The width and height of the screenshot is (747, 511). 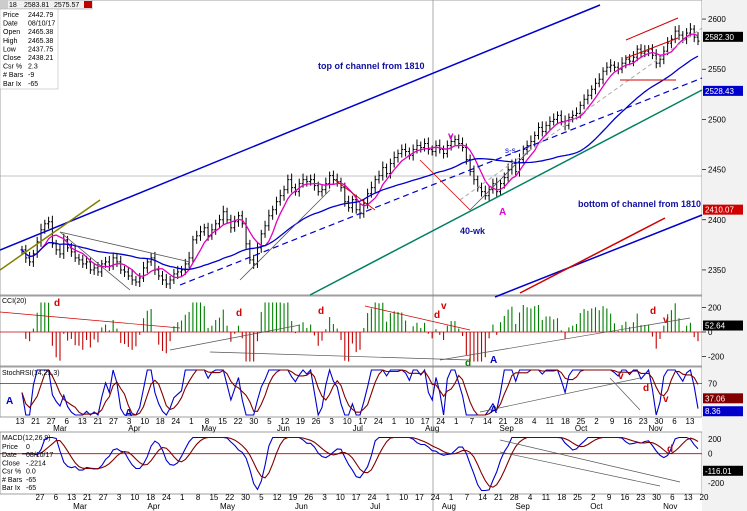 I want to click on macd-line, so click(x=360, y=464).